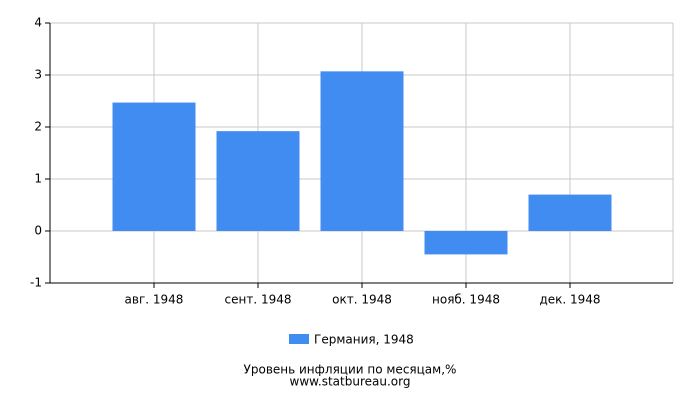  I want to click on y-tick-label: 0, so click(38, 231).